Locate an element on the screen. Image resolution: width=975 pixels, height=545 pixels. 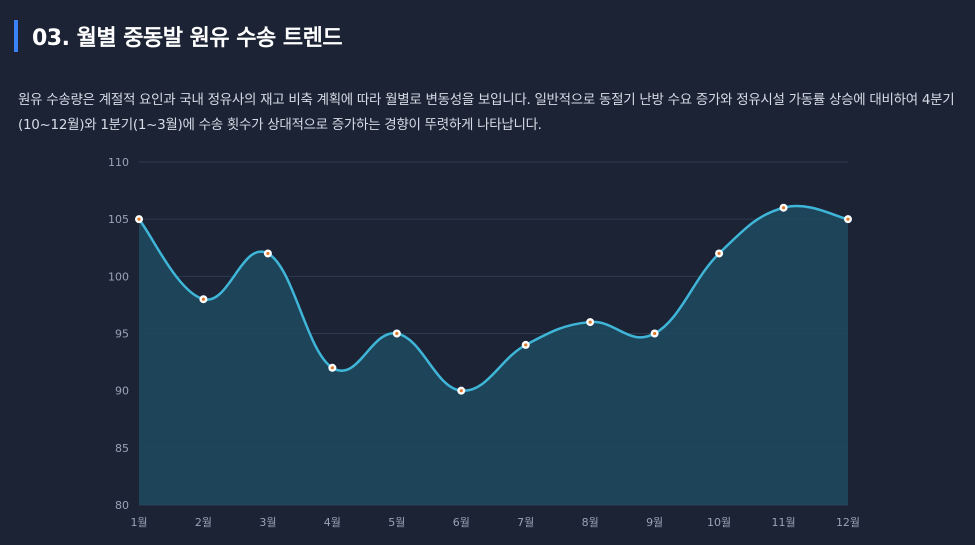
y-tick-label: 85 is located at coordinates (122, 448).